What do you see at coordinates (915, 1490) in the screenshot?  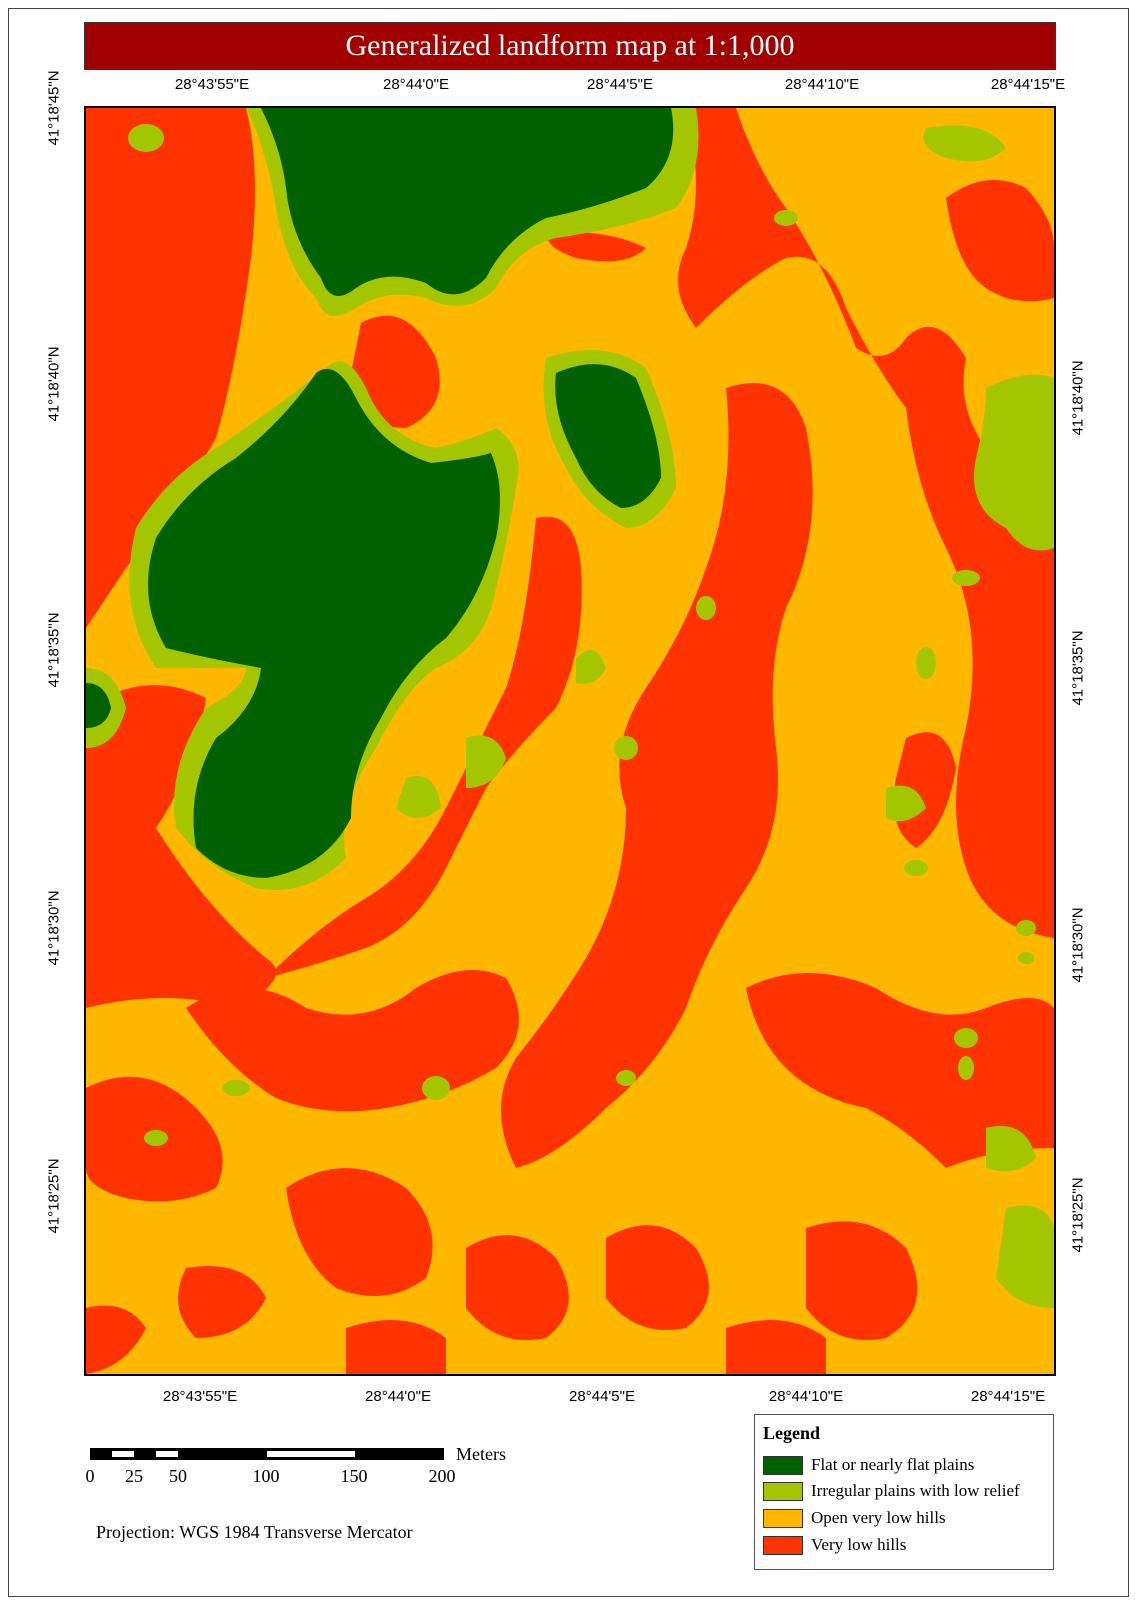 I see `legend-label: Irregular plains with low relief` at bounding box center [915, 1490].